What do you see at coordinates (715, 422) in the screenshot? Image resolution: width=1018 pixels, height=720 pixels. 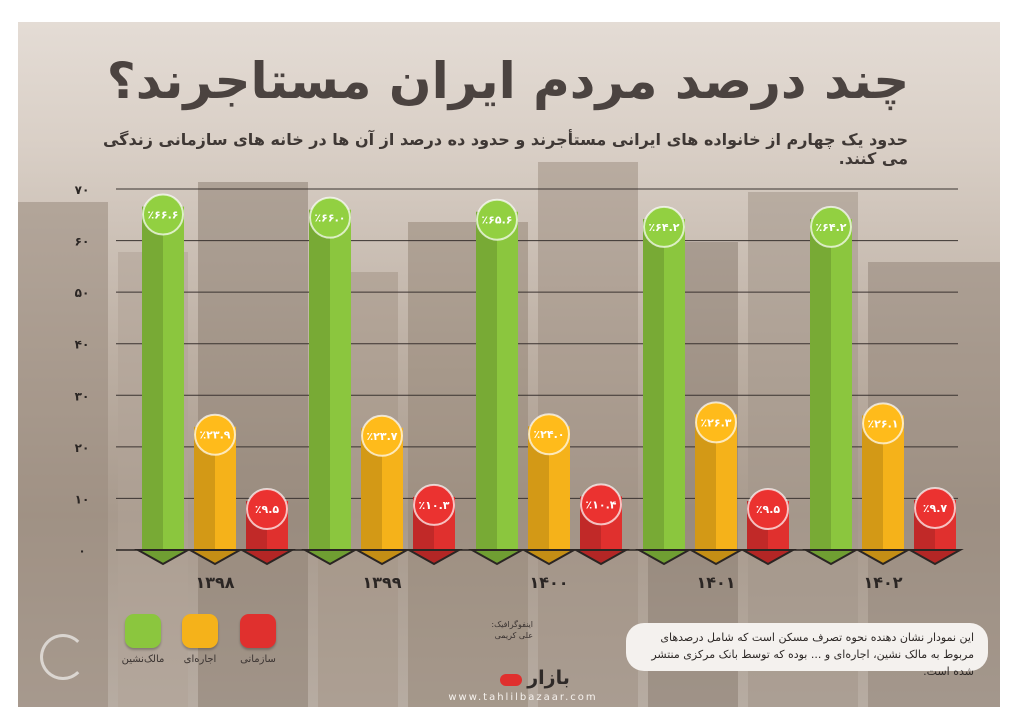 I see `bar-value-label: ٪۲۶.۳` at bounding box center [715, 422].